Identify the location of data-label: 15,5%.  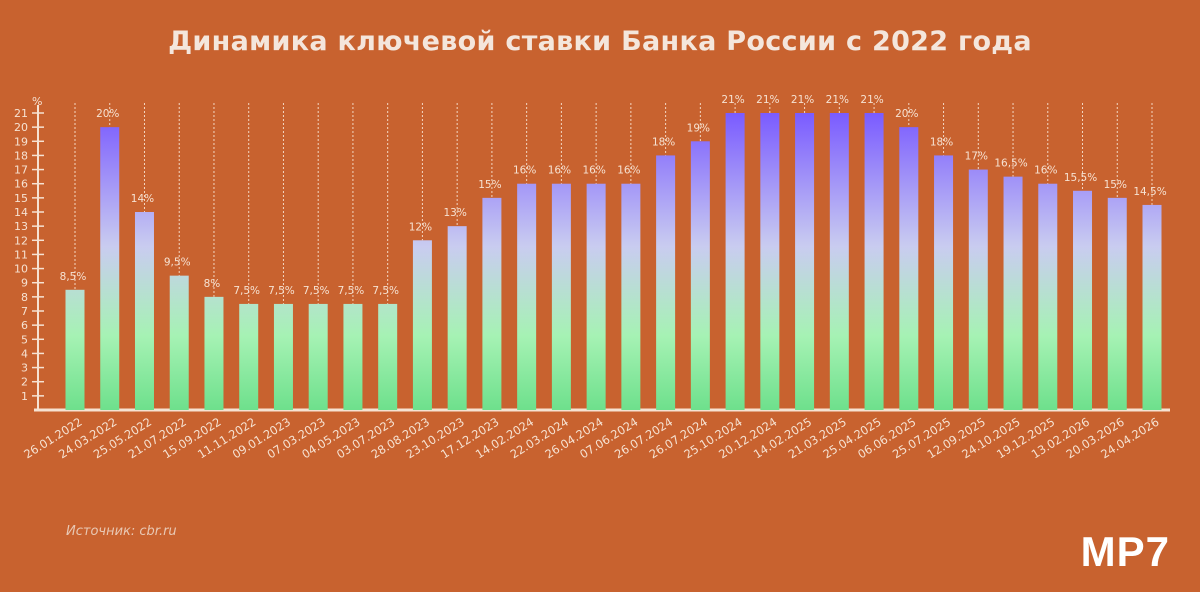
(1080, 178).